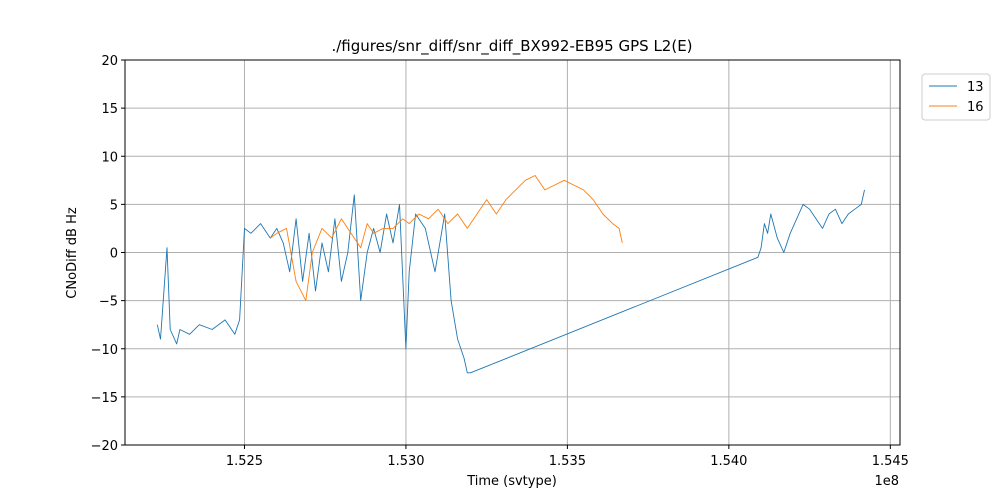  I want to click on y-axis-ticks: −20 −15 −10 −5 0 5 10 15 20, so click(108, 254).